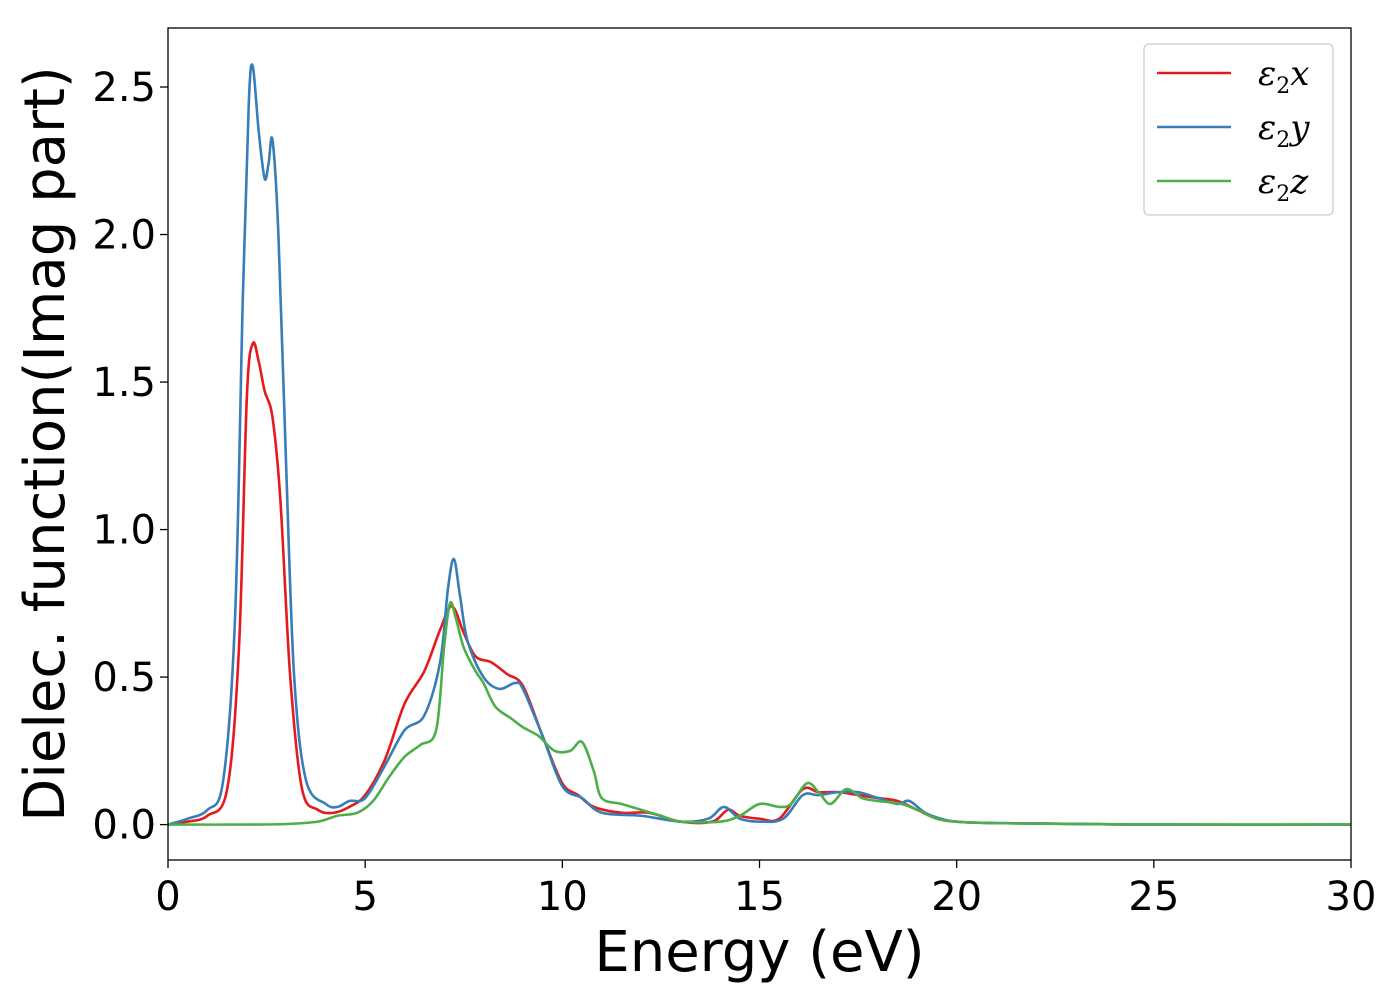  What do you see at coordinates (130, 457) in the screenshot?
I see `y-axis-ticks: 0.0 0.5 1.0 1.5 2.0 2.5` at bounding box center [130, 457].